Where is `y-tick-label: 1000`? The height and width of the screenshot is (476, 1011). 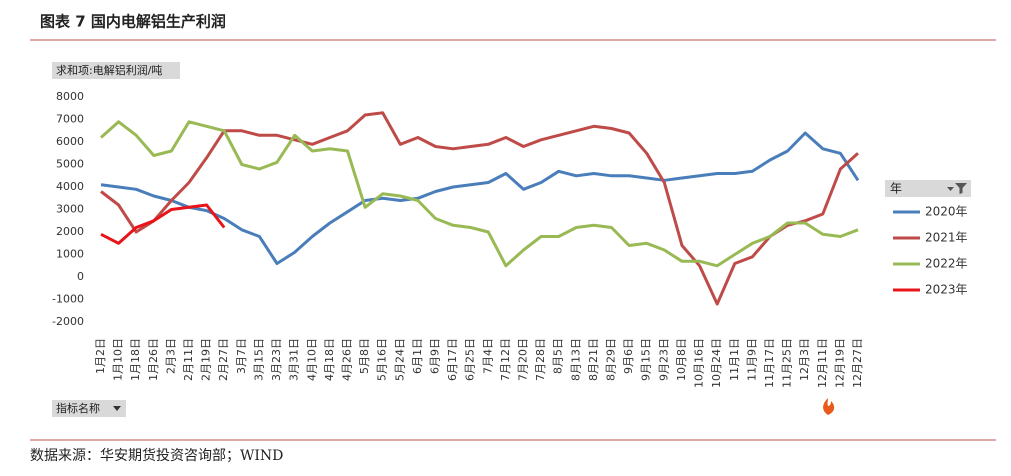
y-tick-label: 1000 is located at coordinates (70, 254).